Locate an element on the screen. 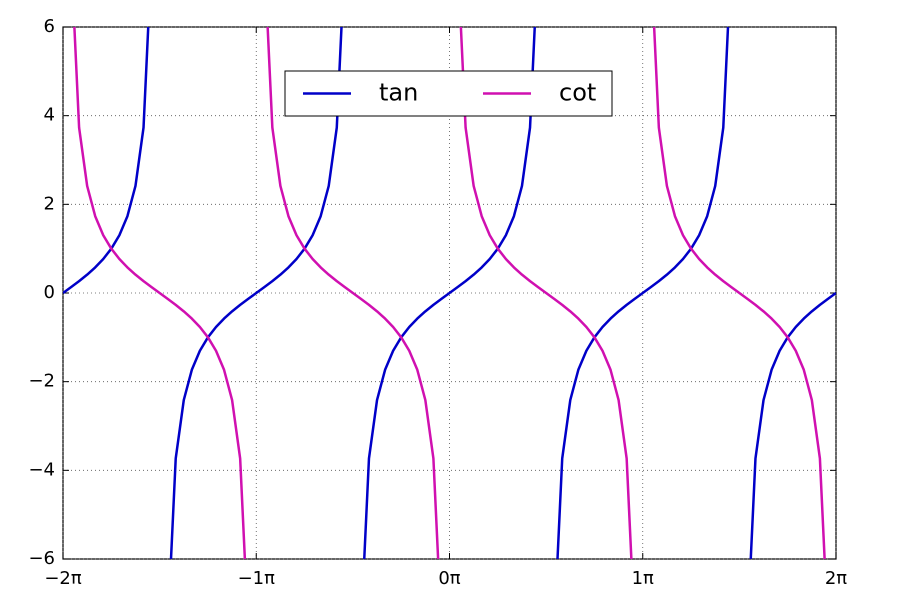  y-tick-label: 6 is located at coordinates (49, 26).